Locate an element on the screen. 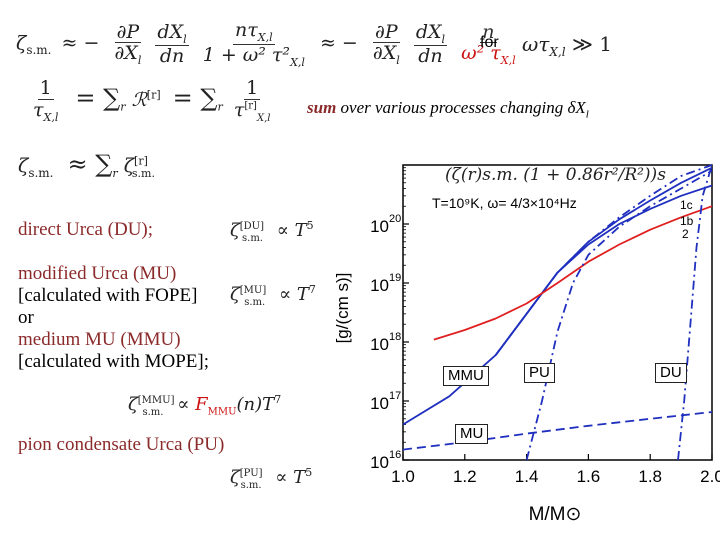  box-label-du: DU is located at coordinates (671, 373).